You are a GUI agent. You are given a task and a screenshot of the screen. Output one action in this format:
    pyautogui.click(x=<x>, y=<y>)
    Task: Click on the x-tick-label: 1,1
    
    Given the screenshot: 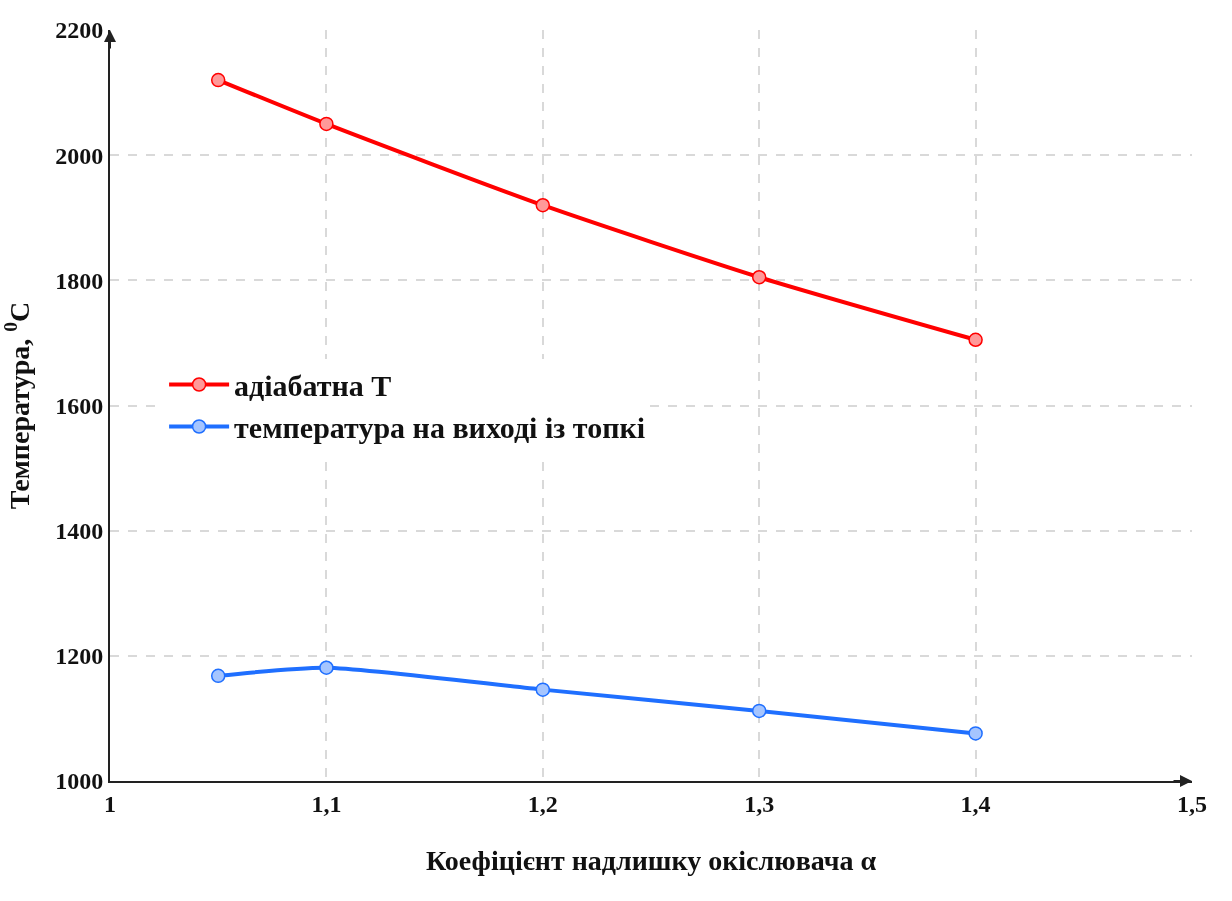 What is the action you would take?
    pyautogui.click(x=326, y=803)
    